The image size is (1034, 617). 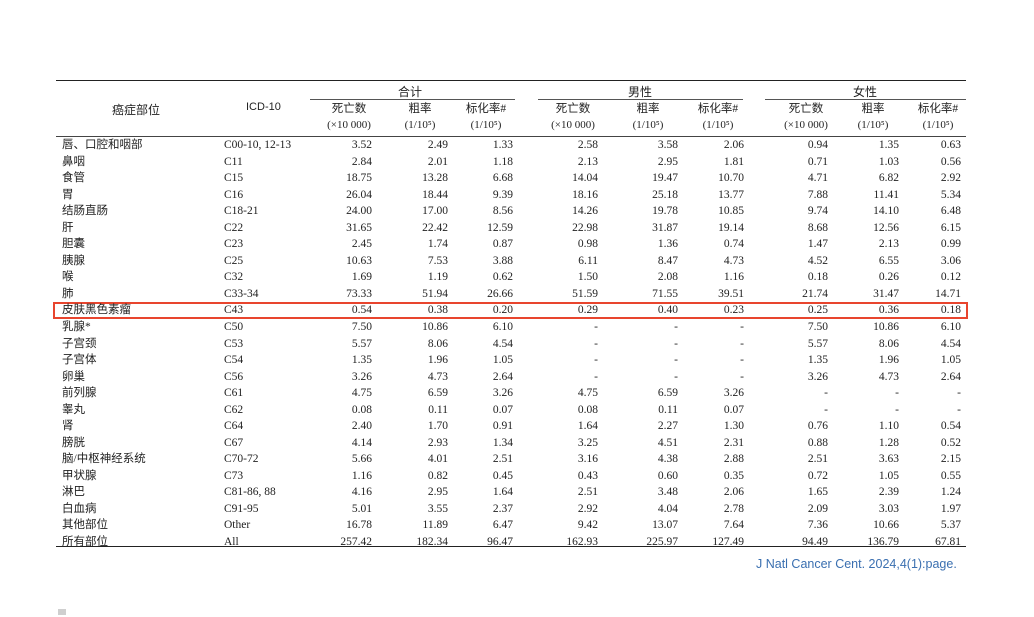 I want to click on cell-value: 1.47, so click(x=817, y=244).